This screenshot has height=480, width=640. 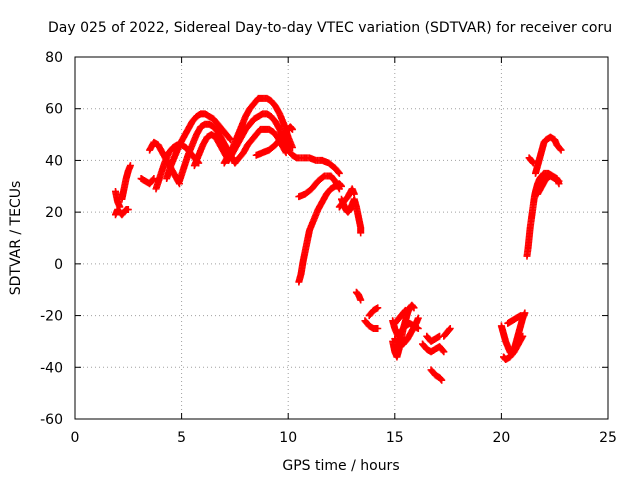 I want to click on series-arc3, so click(x=126, y=182).